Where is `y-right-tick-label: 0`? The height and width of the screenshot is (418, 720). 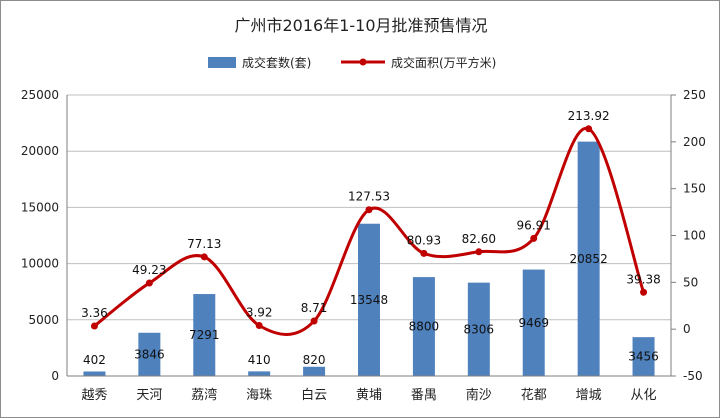 y-right-tick-label: 0 is located at coordinates (687, 329).